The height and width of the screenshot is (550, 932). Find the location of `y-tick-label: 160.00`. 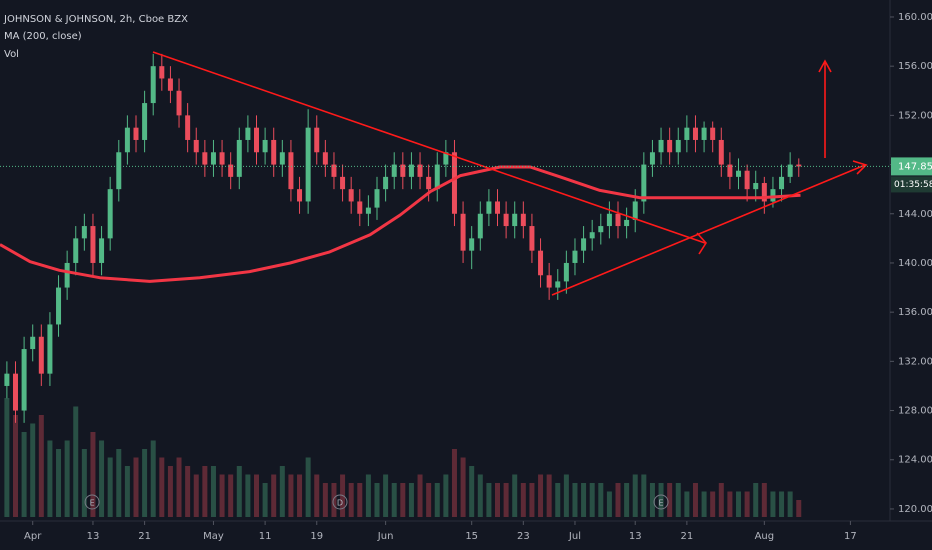

y-tick-label: 160.00 is located at coordinates (915, 17).